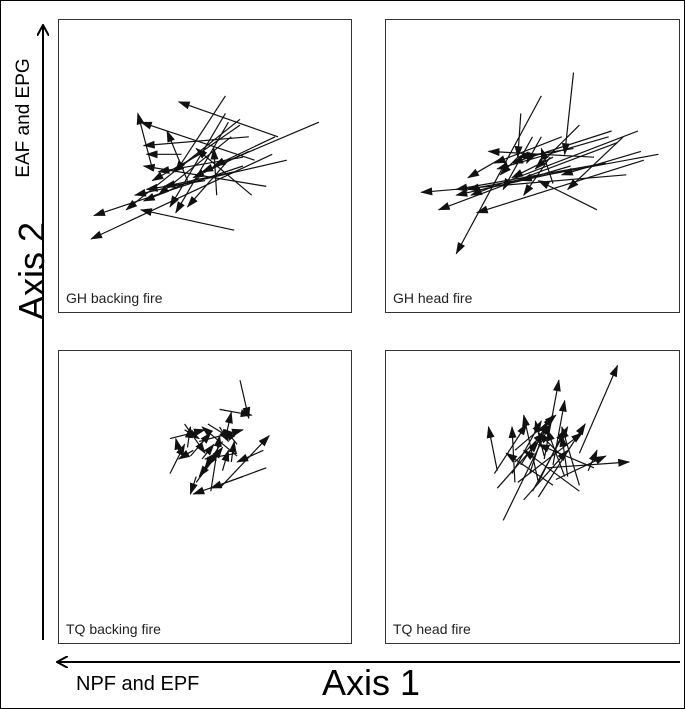 Image resolution: width=685 pixels, height=709 pixels. What do you see at coordinates (31, 271) in the screenshot?
I see `axis2-label: Axis 2` at bounding box center [31, 271].